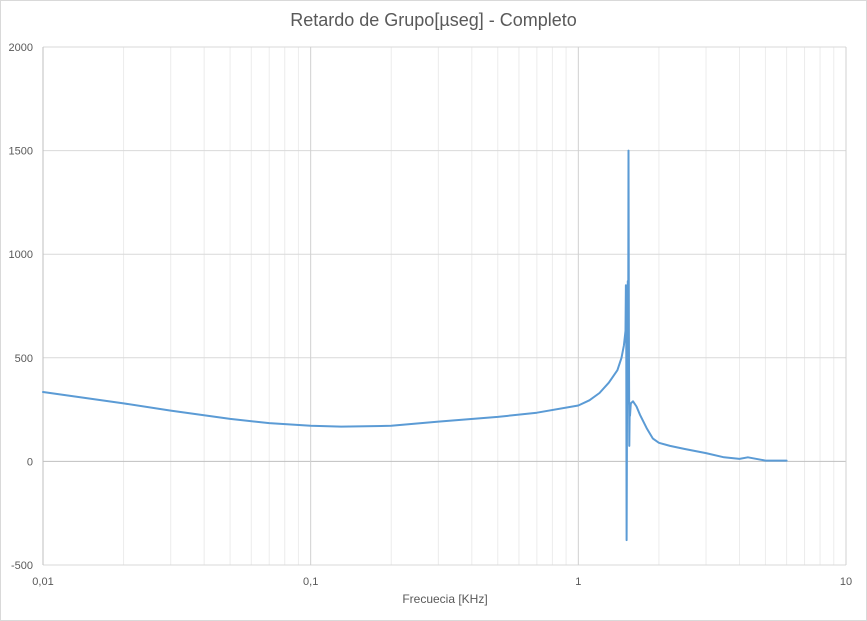  Describe the element at coordinates (578, 582) in the screenshot. I see `x-tick-label: 1` at that location.